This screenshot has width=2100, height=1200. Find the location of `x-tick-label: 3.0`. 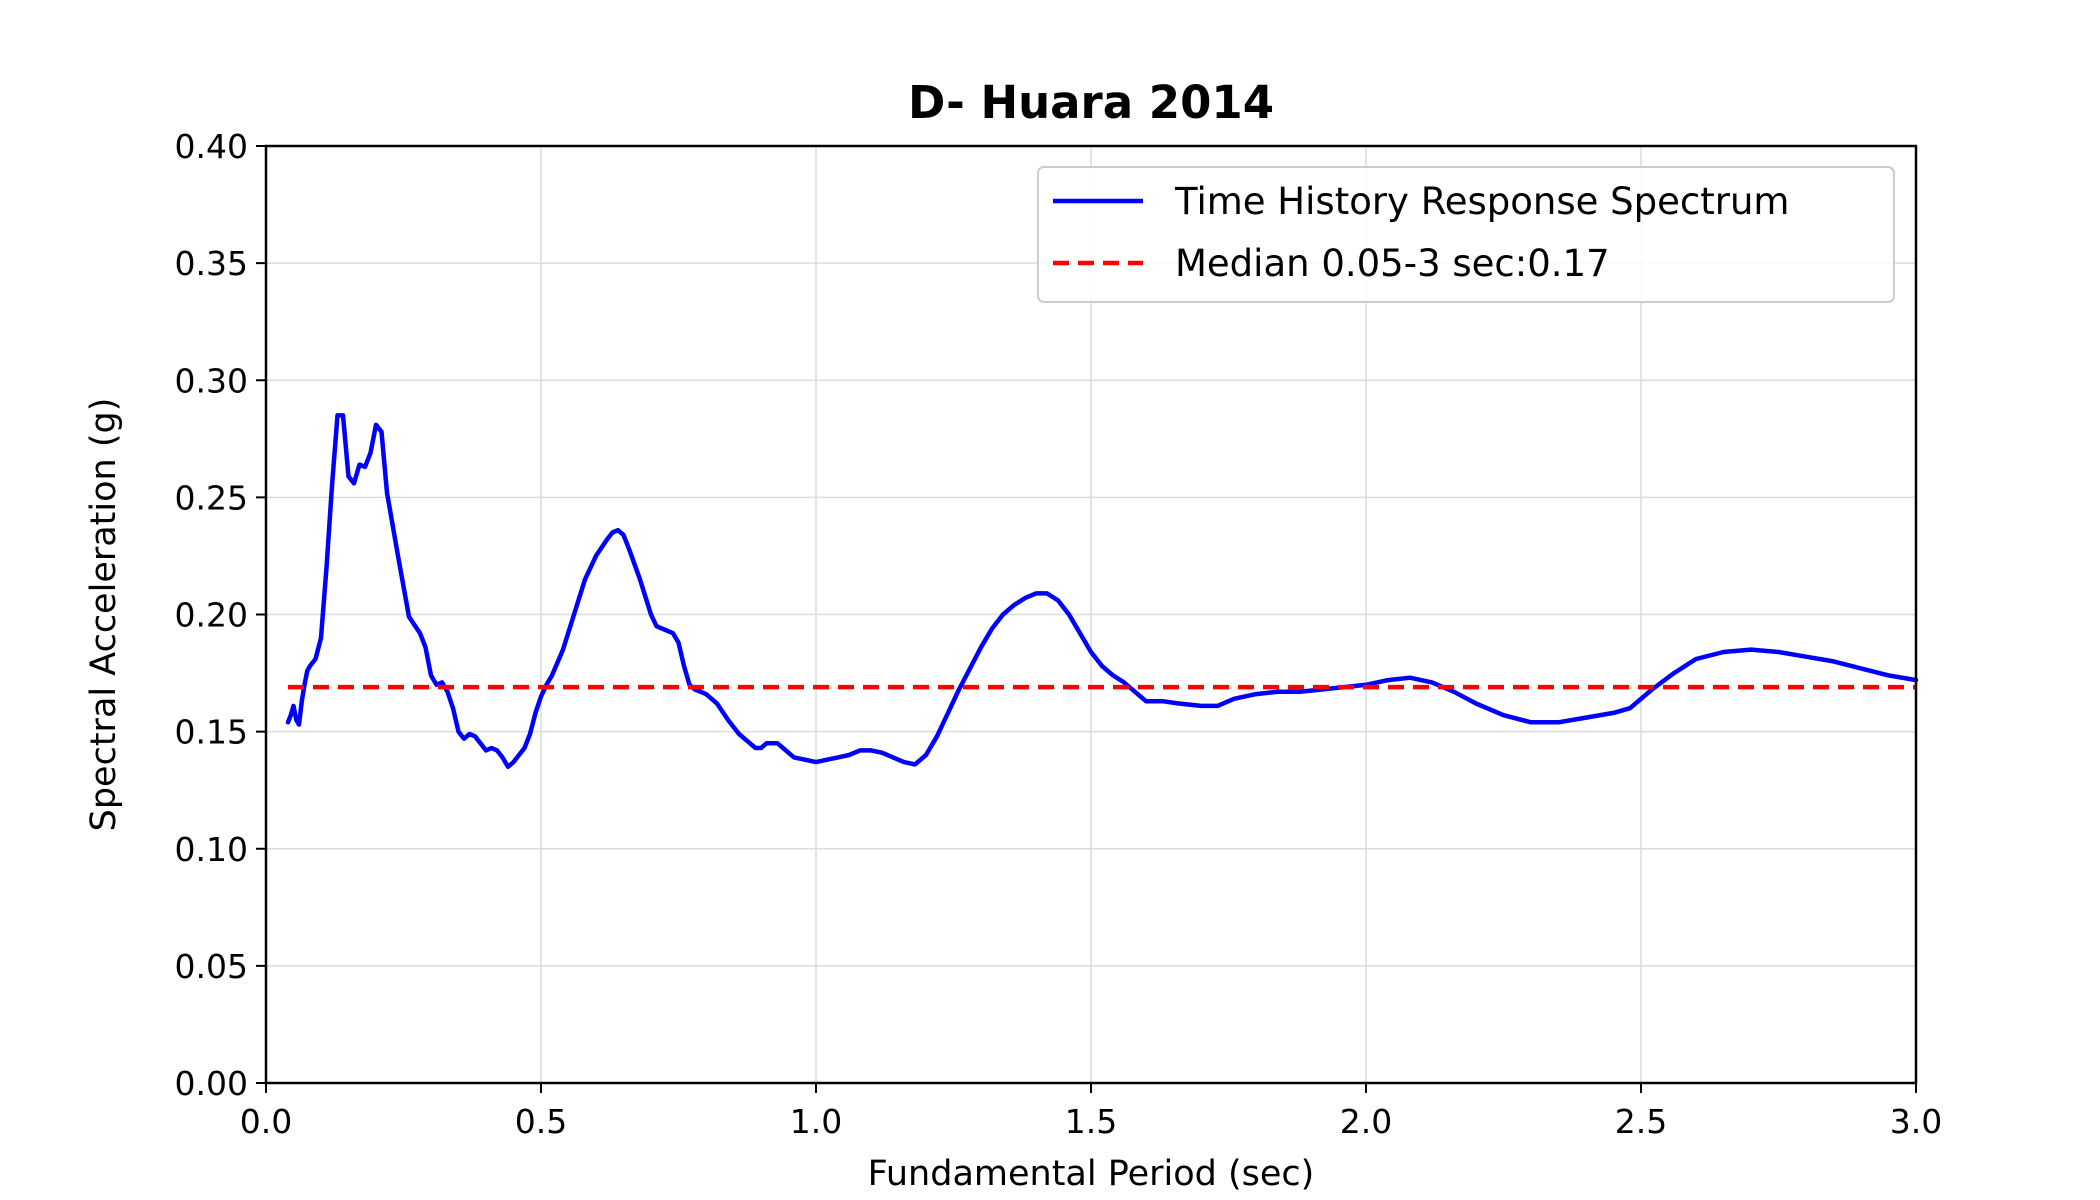

x-tick-label: 3.0 is located at coordinates (1916, 1121).